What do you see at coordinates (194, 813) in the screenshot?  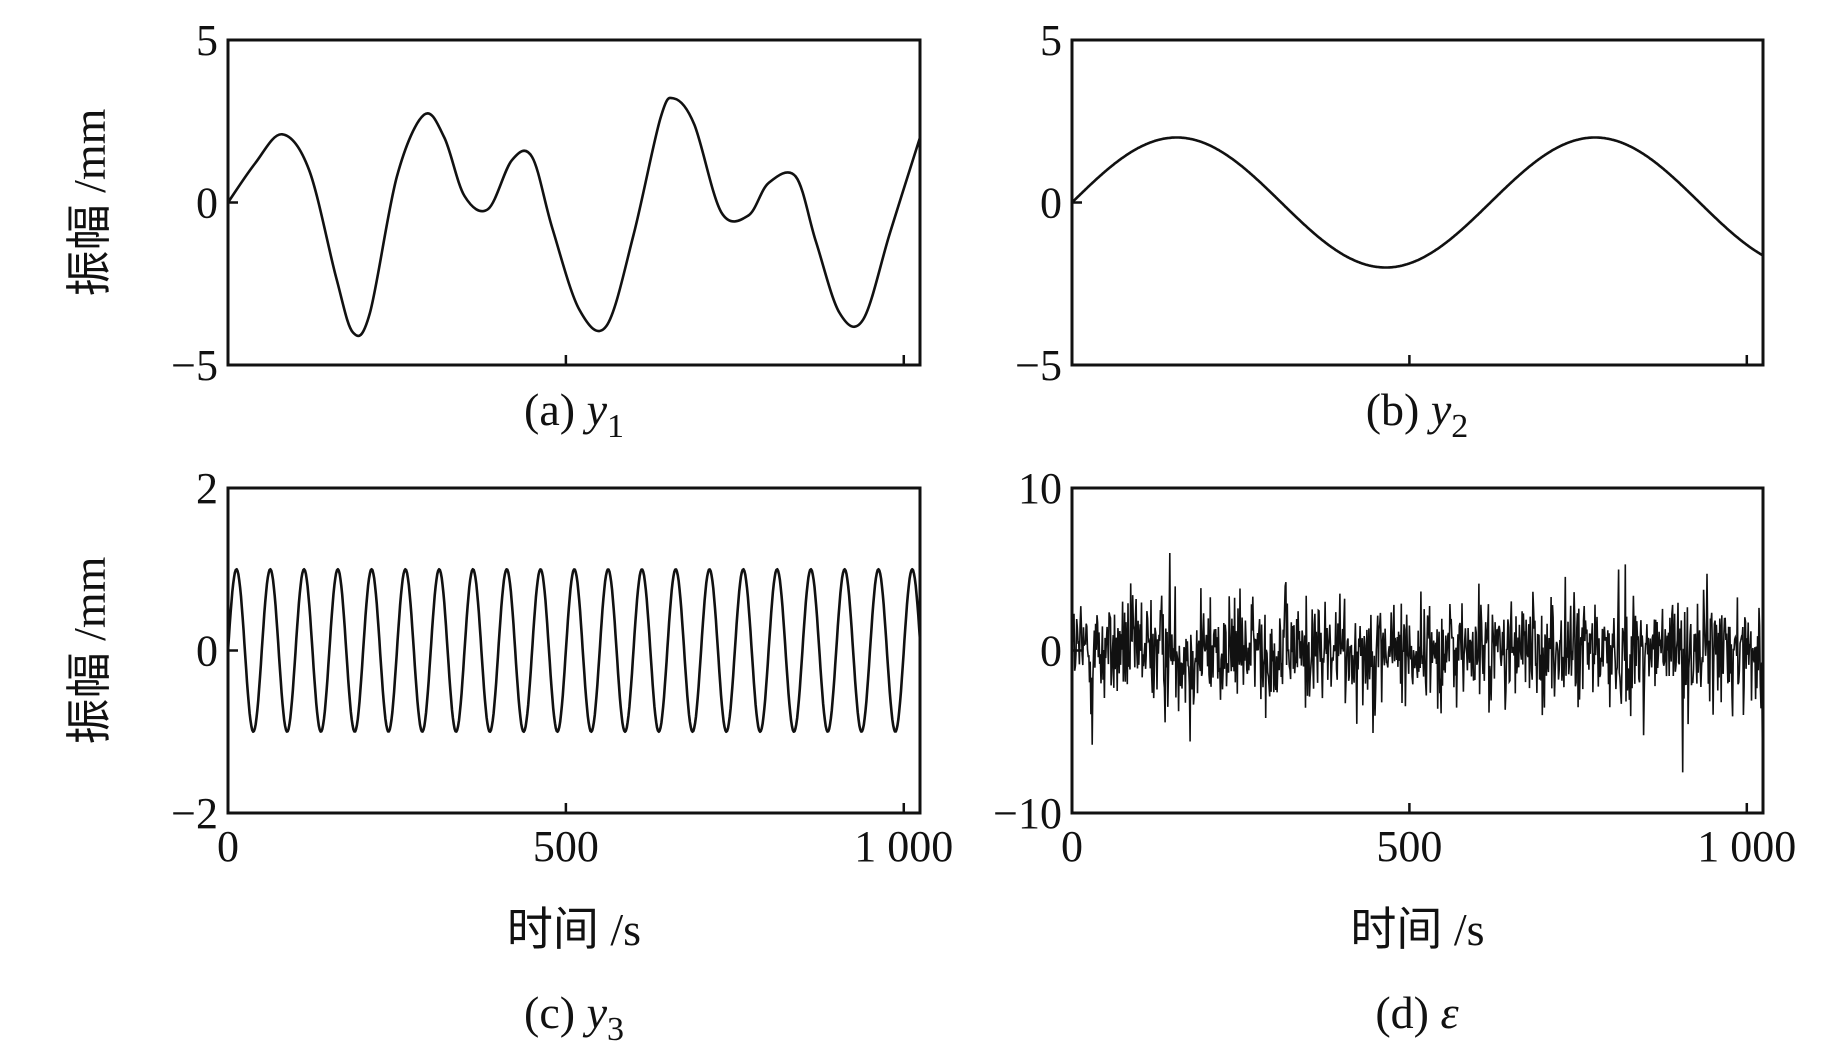 I see `y-tick-label: −2` at bounding box center [194, 813].